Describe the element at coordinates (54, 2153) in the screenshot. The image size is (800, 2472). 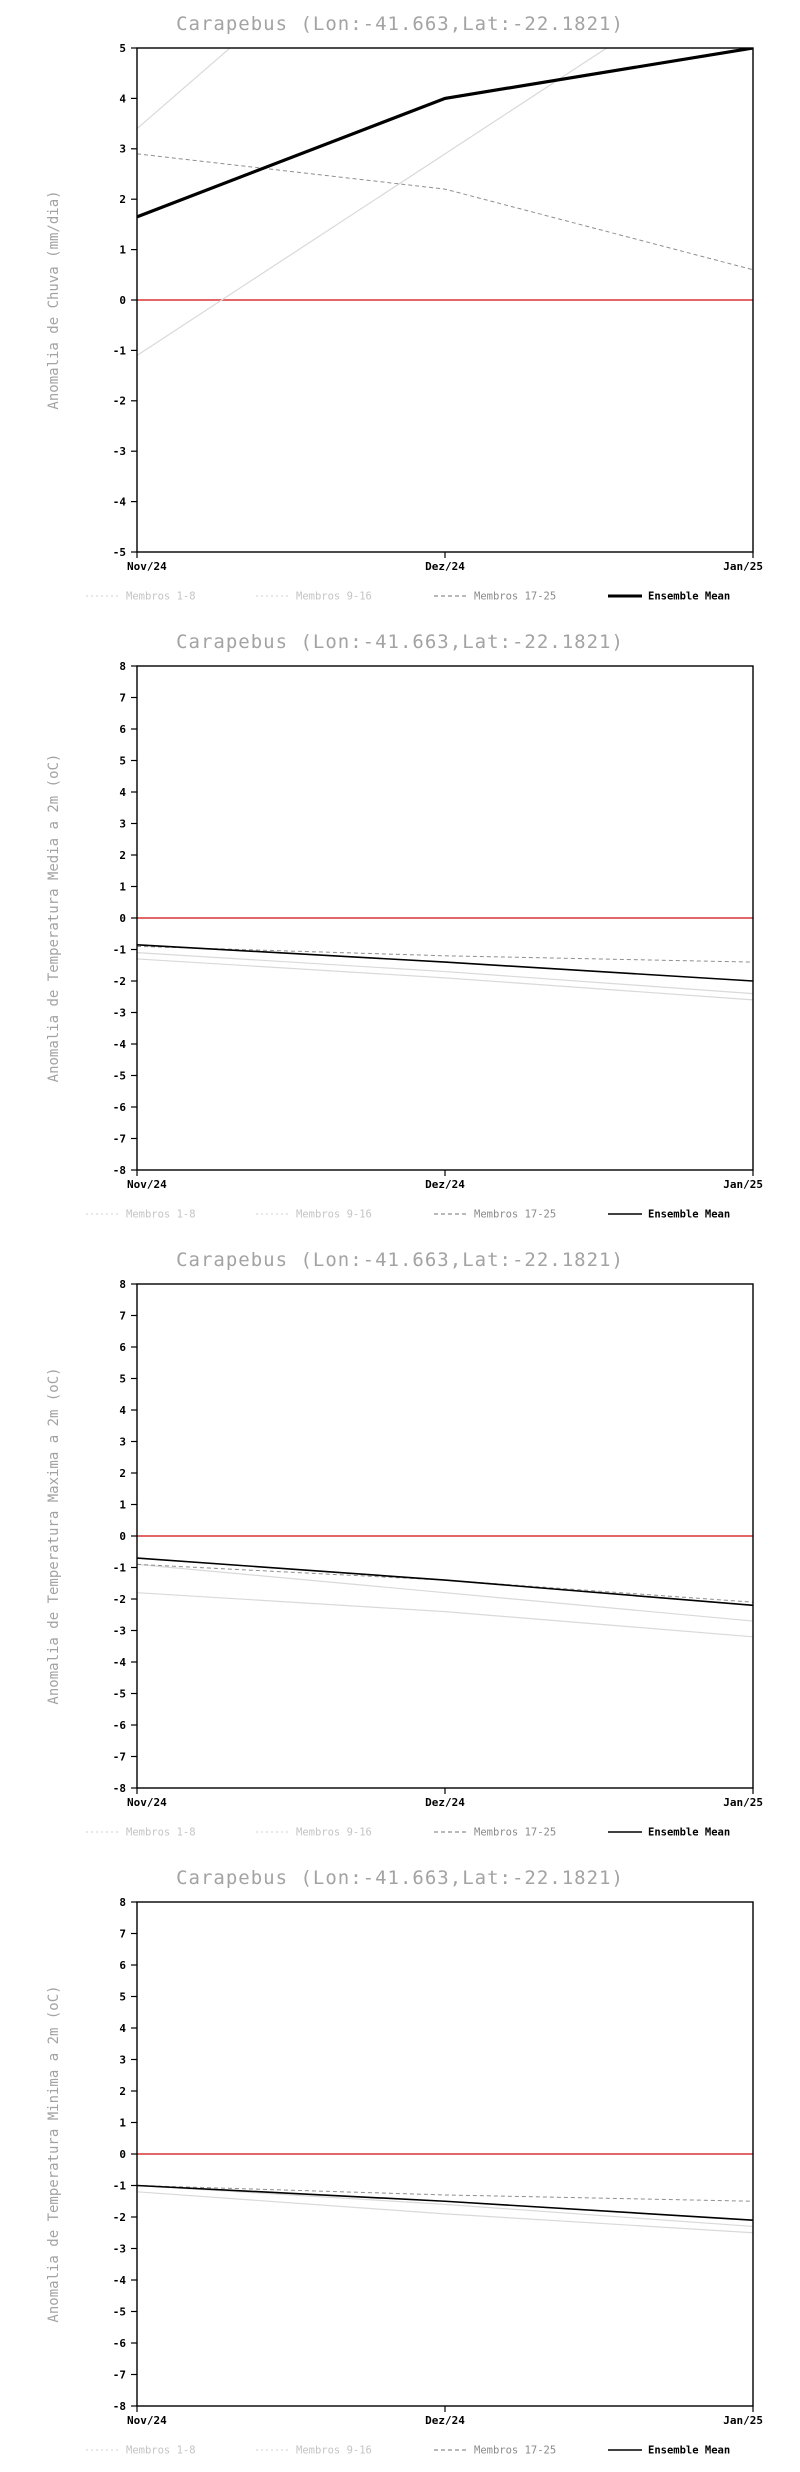
I see `y-axis-title: Anomalia de Temperatura Minima a 2m (oC)` at that location.